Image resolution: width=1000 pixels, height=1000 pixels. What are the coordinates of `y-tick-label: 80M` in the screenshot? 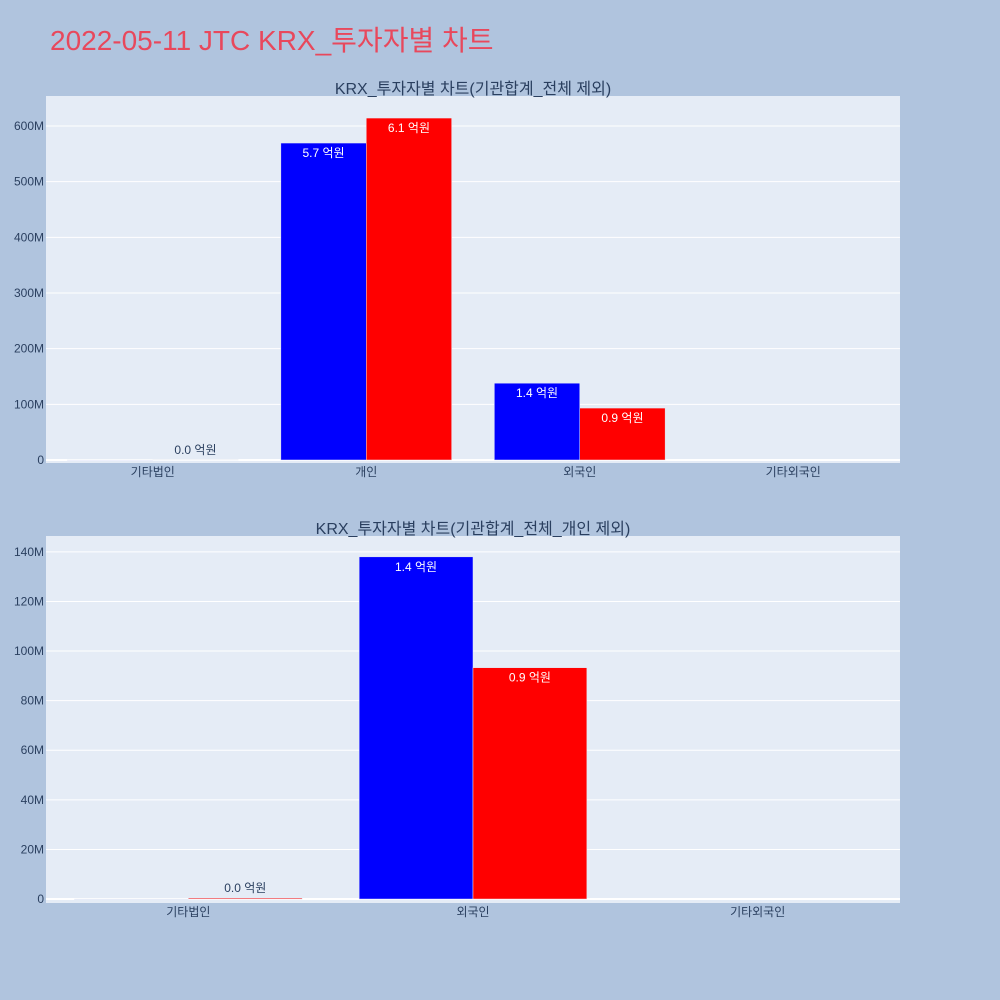 It's located at (32, 701).